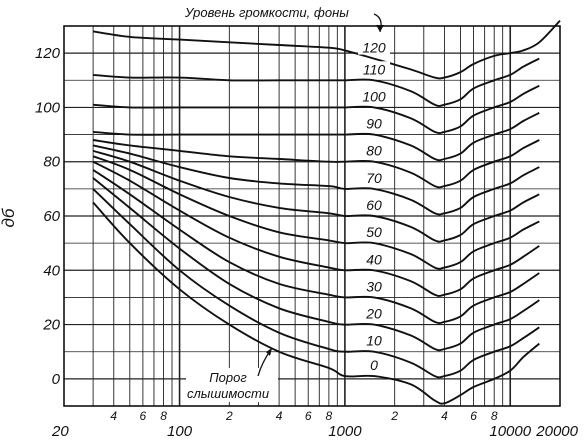 This screenshot has width=584, height=440. I want to click on x-tick-label: 1000, so click(345, 431).